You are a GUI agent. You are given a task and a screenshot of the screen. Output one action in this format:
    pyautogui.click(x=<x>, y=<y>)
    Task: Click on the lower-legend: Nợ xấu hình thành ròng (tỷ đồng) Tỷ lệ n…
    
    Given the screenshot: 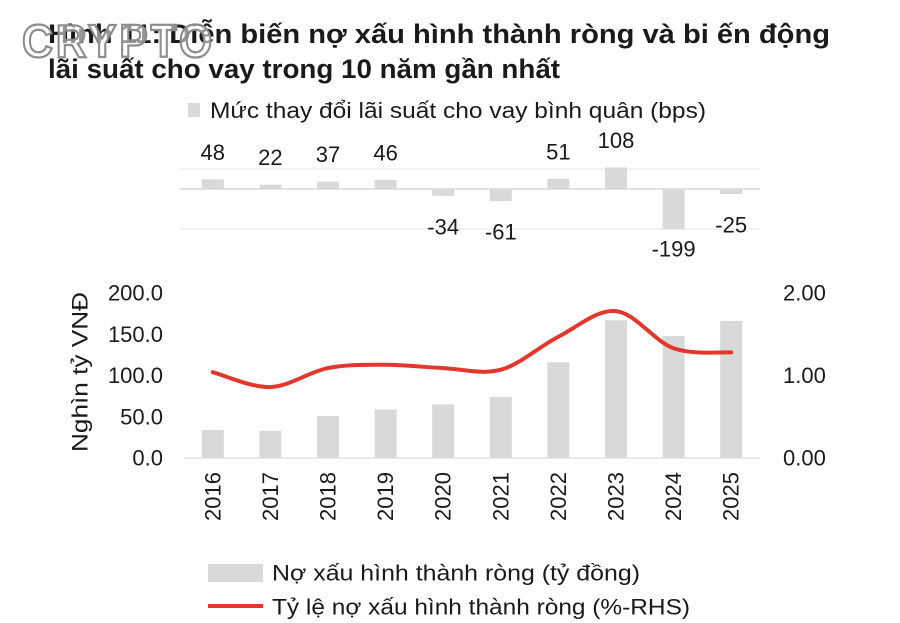 What is the action you would take?
    pyautogui.click(x=449, y=590)
    